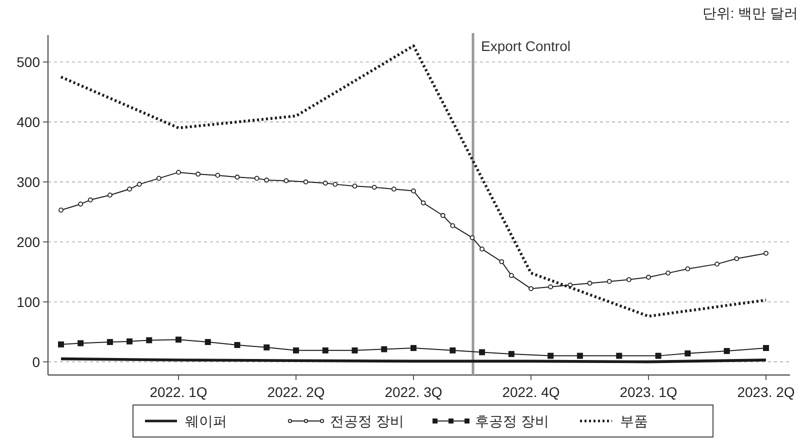  Describe the element at coordinates (28, 182) in the screenshot. I see `y-tick-label: 300` at that location.